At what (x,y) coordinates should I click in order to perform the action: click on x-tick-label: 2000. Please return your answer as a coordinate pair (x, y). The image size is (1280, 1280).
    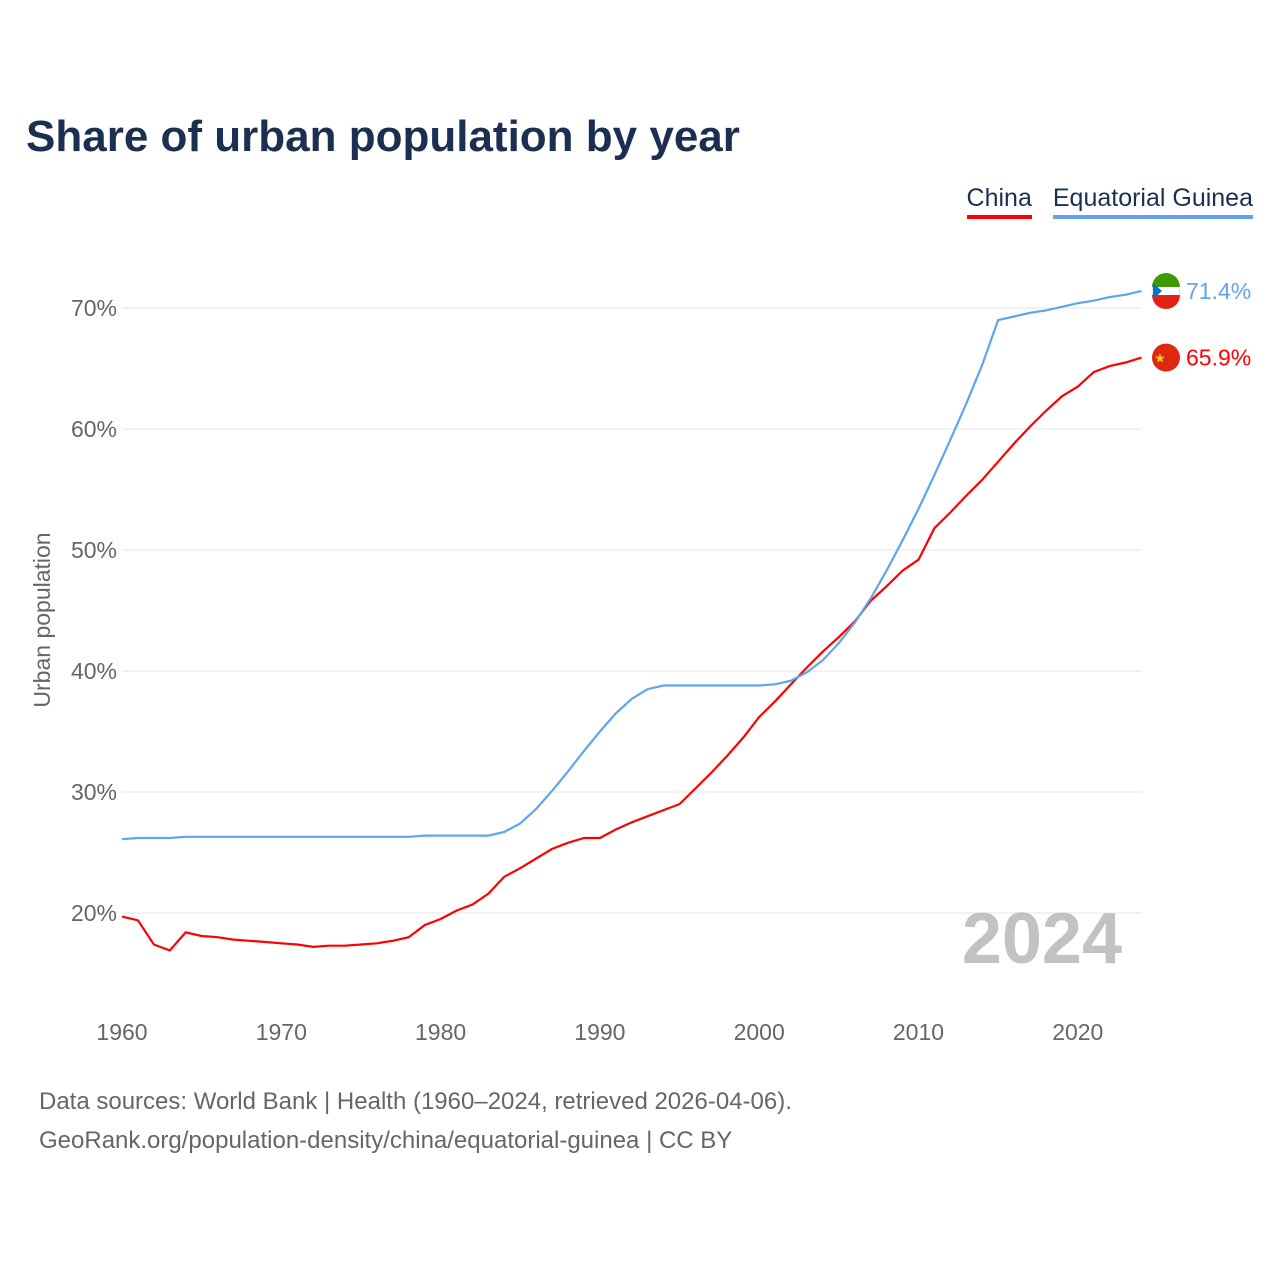
    Looking at the image, I should click on (759, 1032).